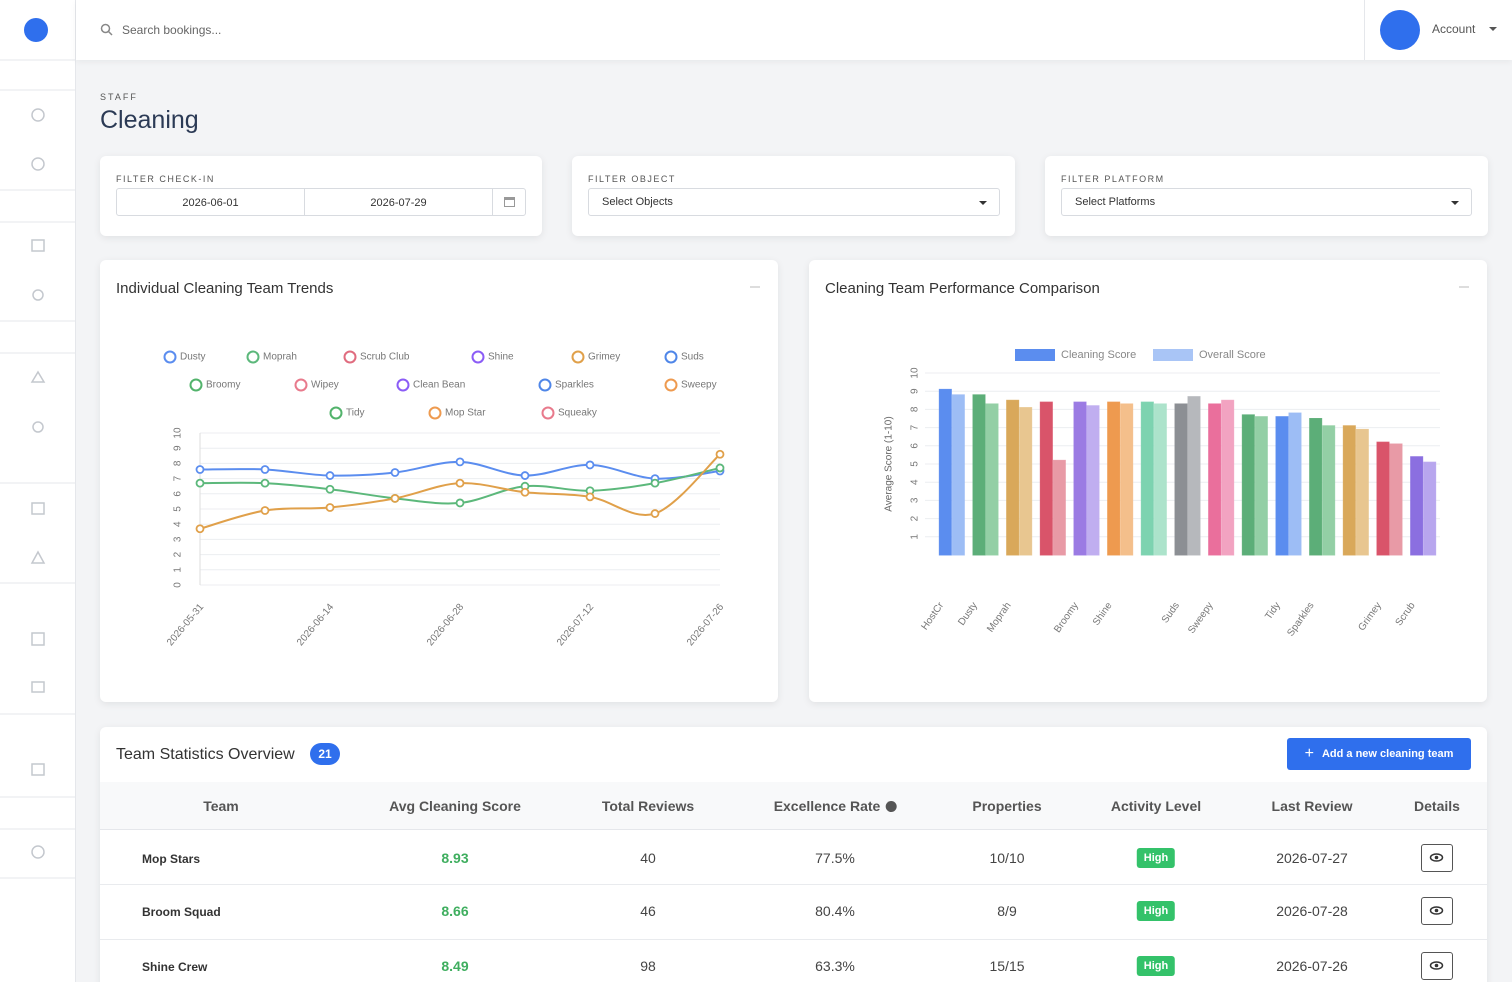 The height and width of the screenshot is (982, 1512). Describe the element at coordinates (648, 911) in the screenshot. I see `cell: 46` at that location.